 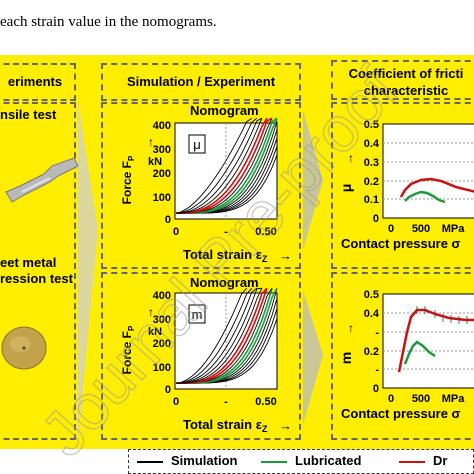 I want to click on legend-lubricated-swatch, so click(x=274, y=462).